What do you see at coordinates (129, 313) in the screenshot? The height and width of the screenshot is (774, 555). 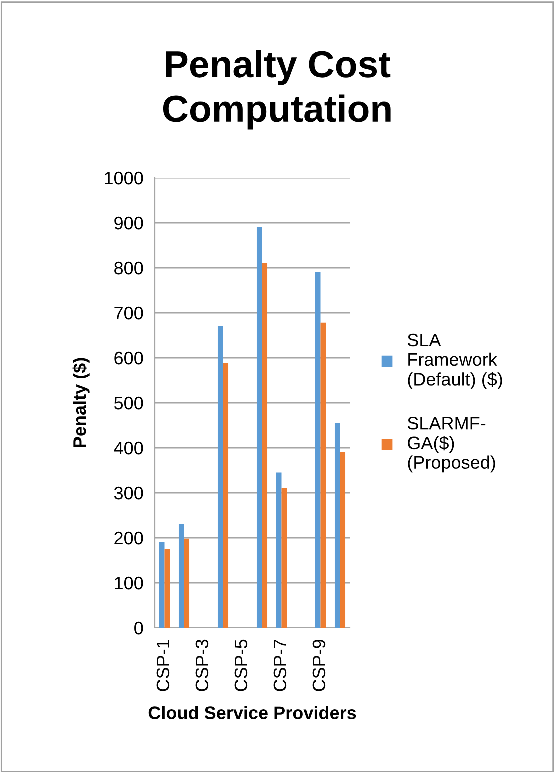 I see `y-tick-label: 700` at bounding box center [129, 313].